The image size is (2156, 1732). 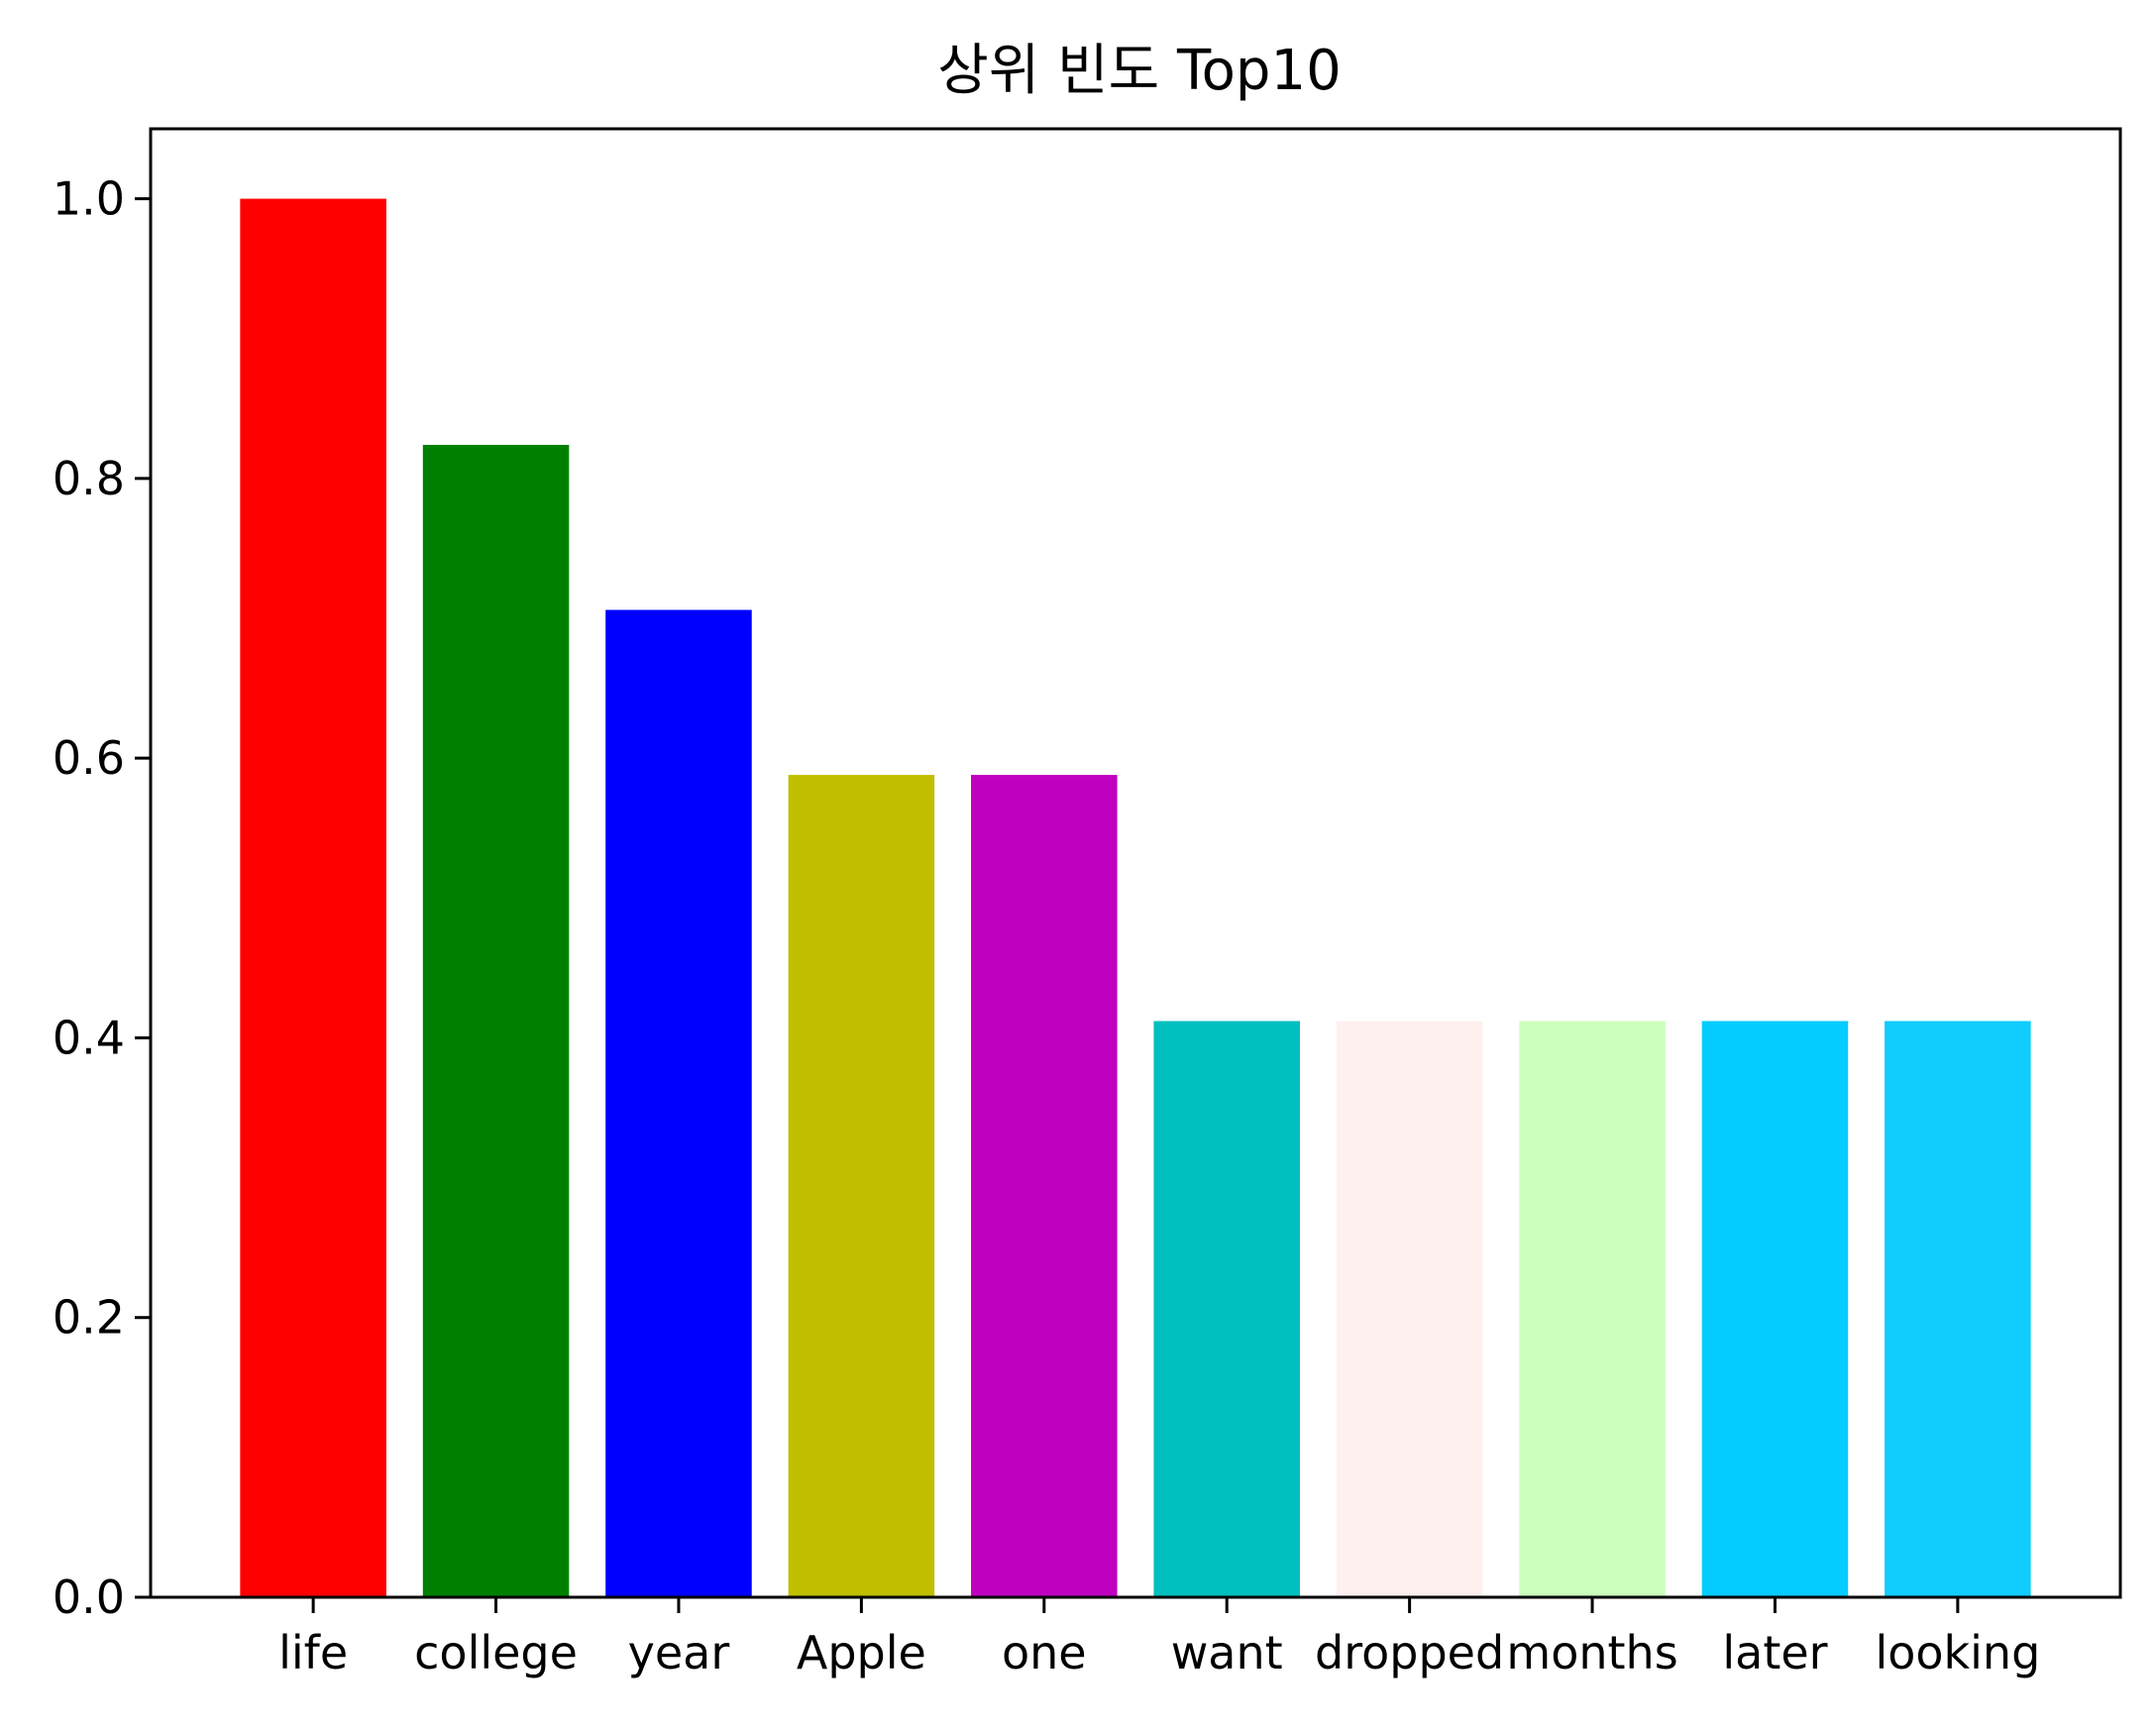 I want to click on x-tick-label: want, so click(x=1227, y=1653).